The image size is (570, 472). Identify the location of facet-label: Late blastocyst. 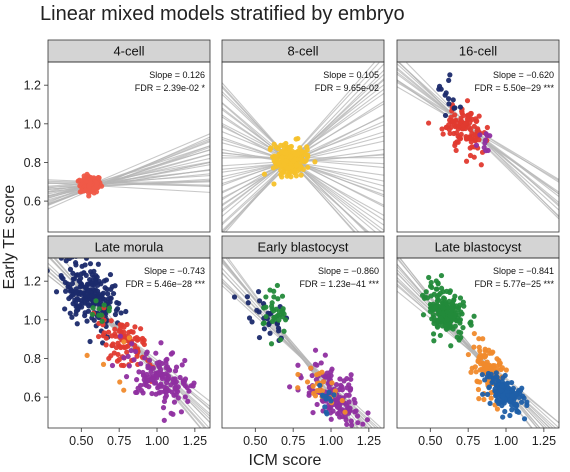
(478, 247).